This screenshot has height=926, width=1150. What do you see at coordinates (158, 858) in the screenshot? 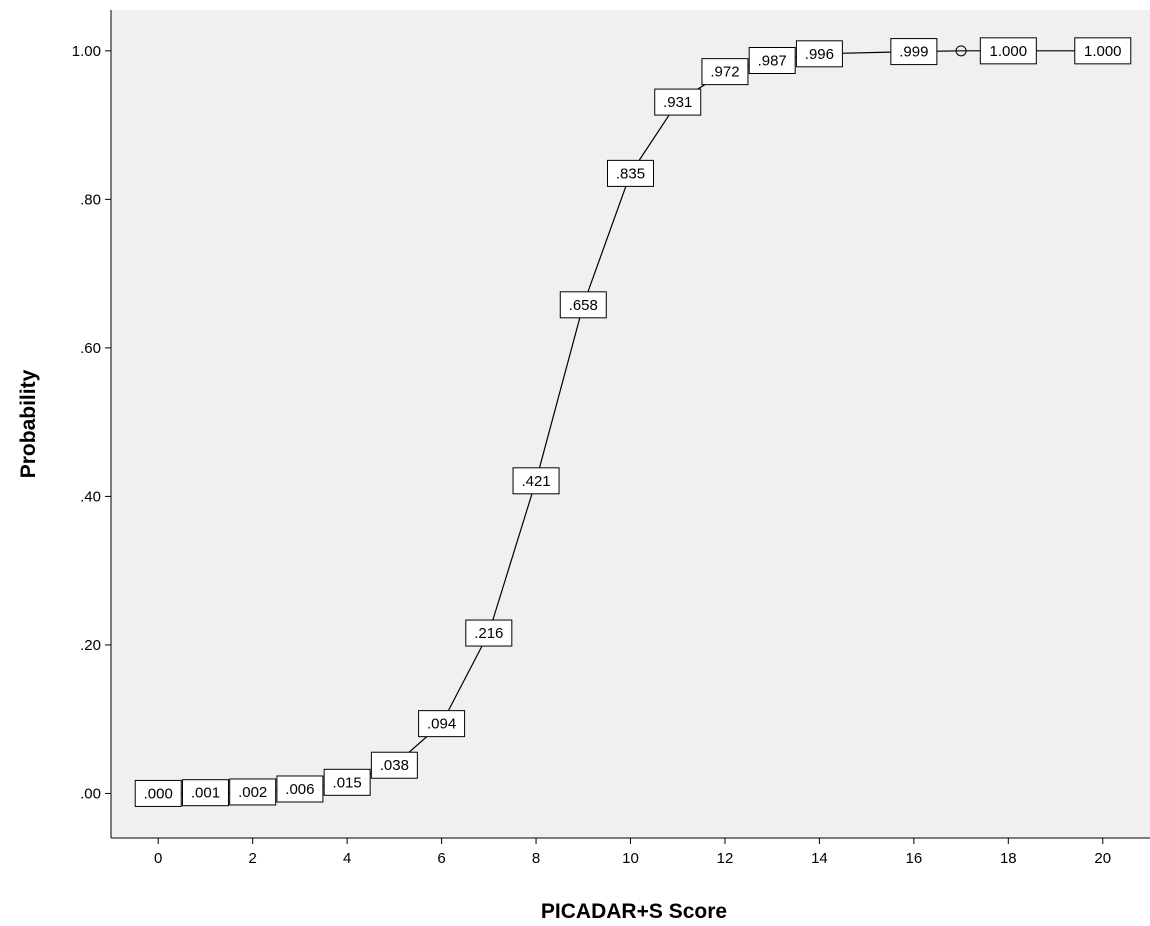
I see `x-tick-label: 0` at bounding box center [158, 858].